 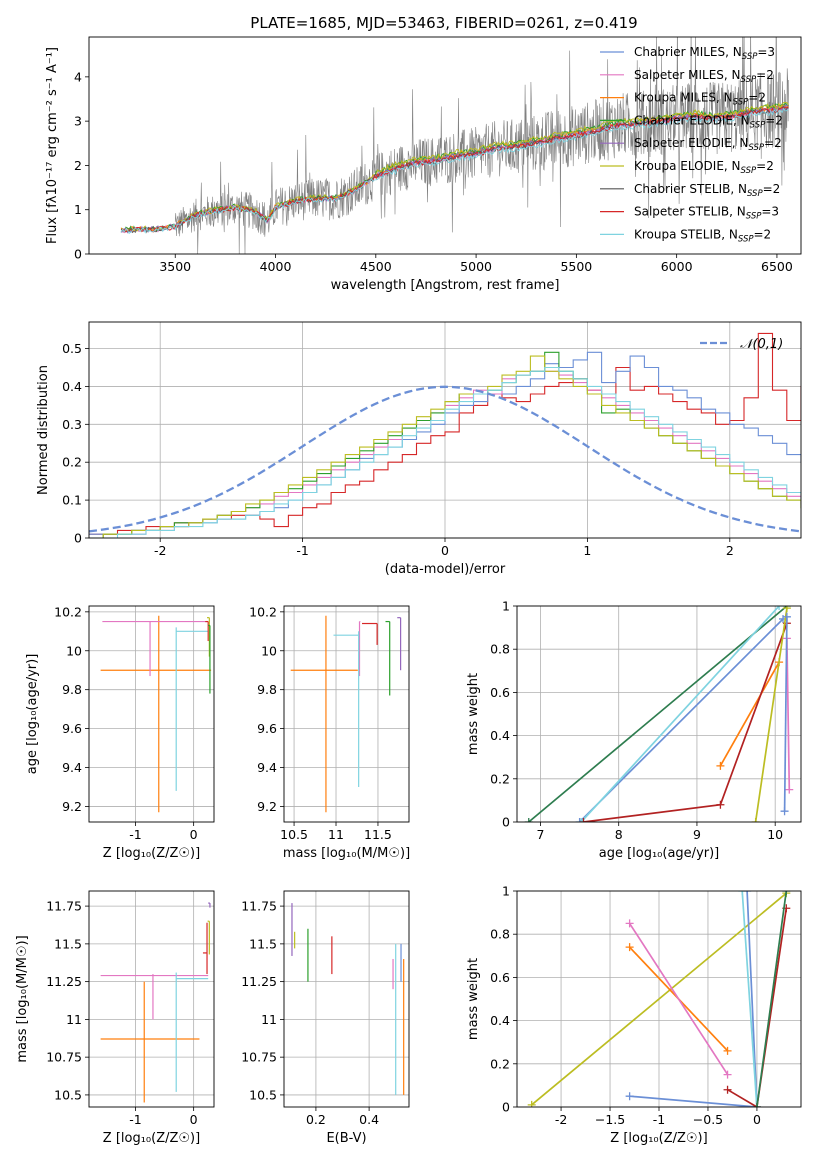 I want to click on y-tick-label: 2, so click(x=78, y=165).